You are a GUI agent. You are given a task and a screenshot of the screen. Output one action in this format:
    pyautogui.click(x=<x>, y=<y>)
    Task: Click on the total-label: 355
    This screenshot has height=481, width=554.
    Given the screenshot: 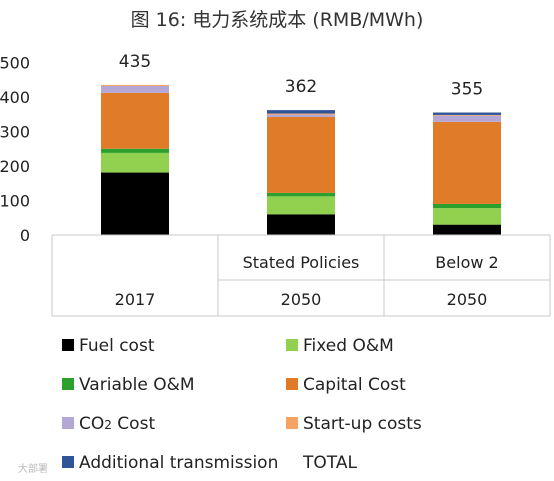 What is the action you would take?
    pyautogui.click(x=467, y=90)
    